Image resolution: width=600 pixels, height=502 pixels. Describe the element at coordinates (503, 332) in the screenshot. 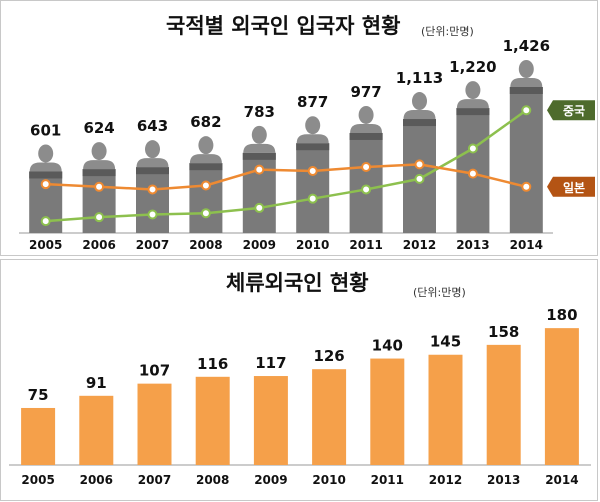

I see `value-label: 158` at that location.